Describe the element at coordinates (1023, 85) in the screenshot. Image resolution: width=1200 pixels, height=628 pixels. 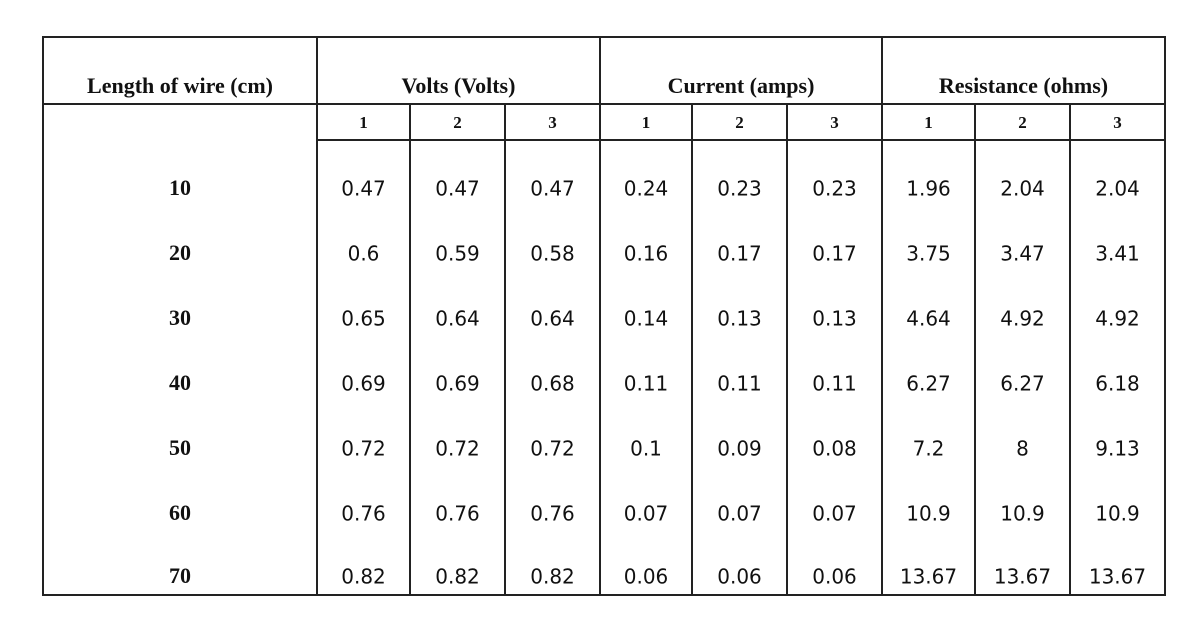
I see `group-header: Resistance (ohms)` at that location.